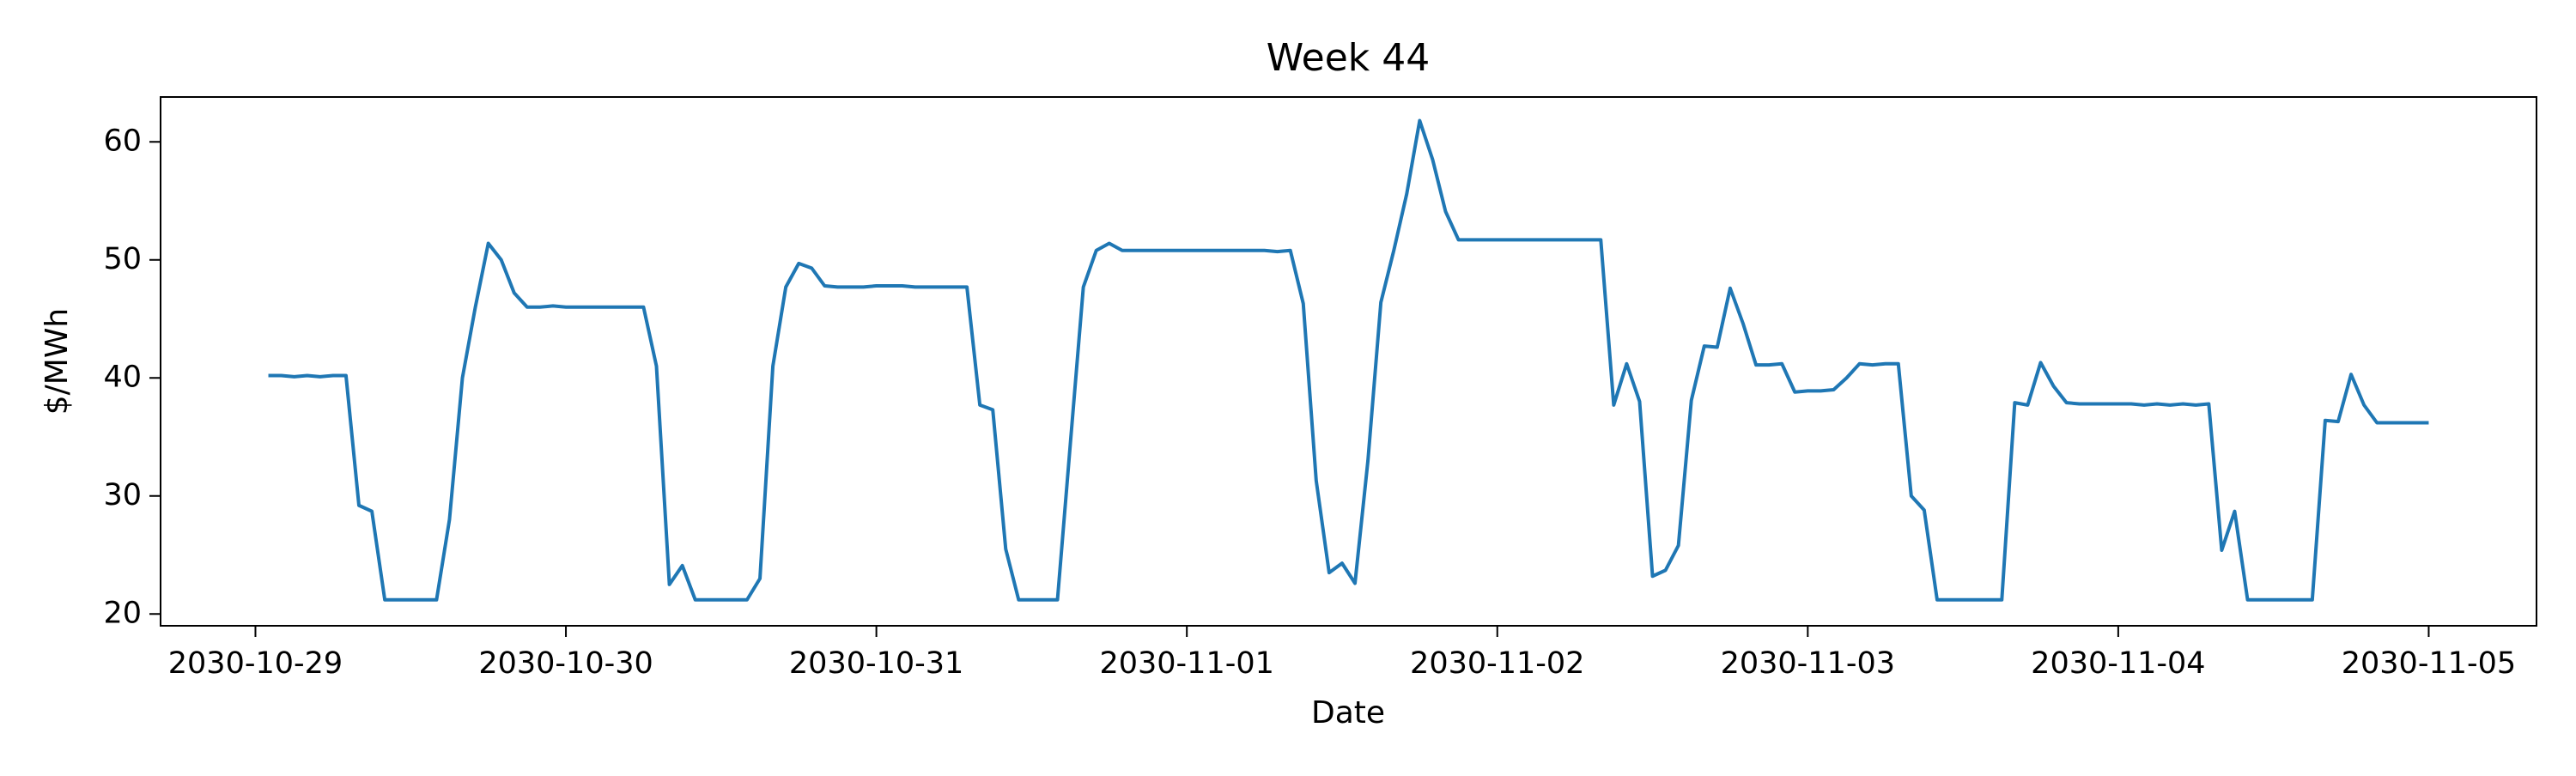 The width and height of the screenshot is (2576, 776). Describe the element at coordinates (1497, 663) in the screenshot. I see `x-tick-label: 2030-11-02` at that location.